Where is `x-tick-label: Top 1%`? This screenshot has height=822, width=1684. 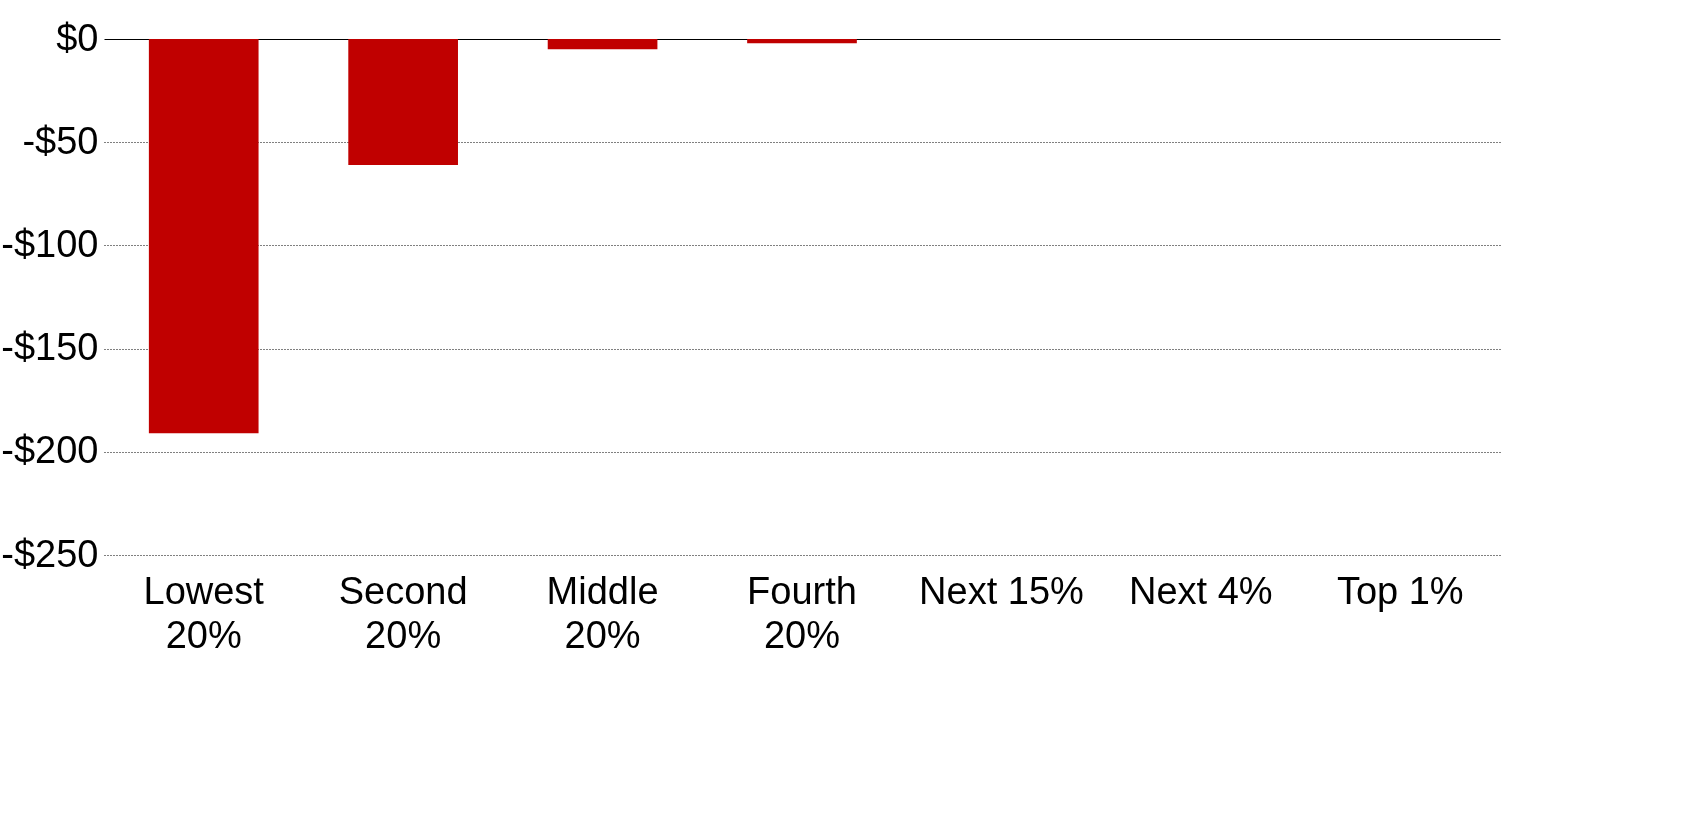
x-tick-label: Top 1% is located at coordinates (1400, 590).